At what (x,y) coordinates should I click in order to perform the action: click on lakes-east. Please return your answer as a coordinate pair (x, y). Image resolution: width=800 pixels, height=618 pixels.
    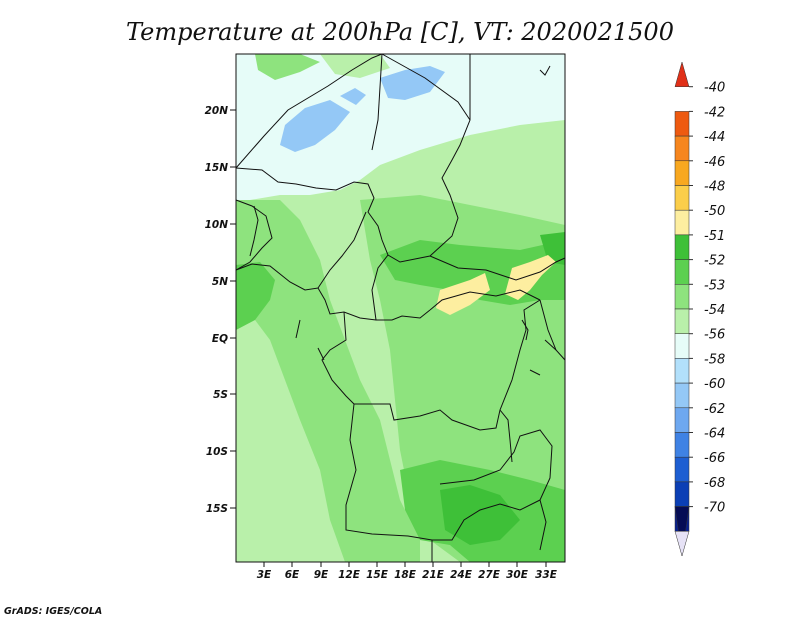
    Looking at the image, I should click on (539, 347).